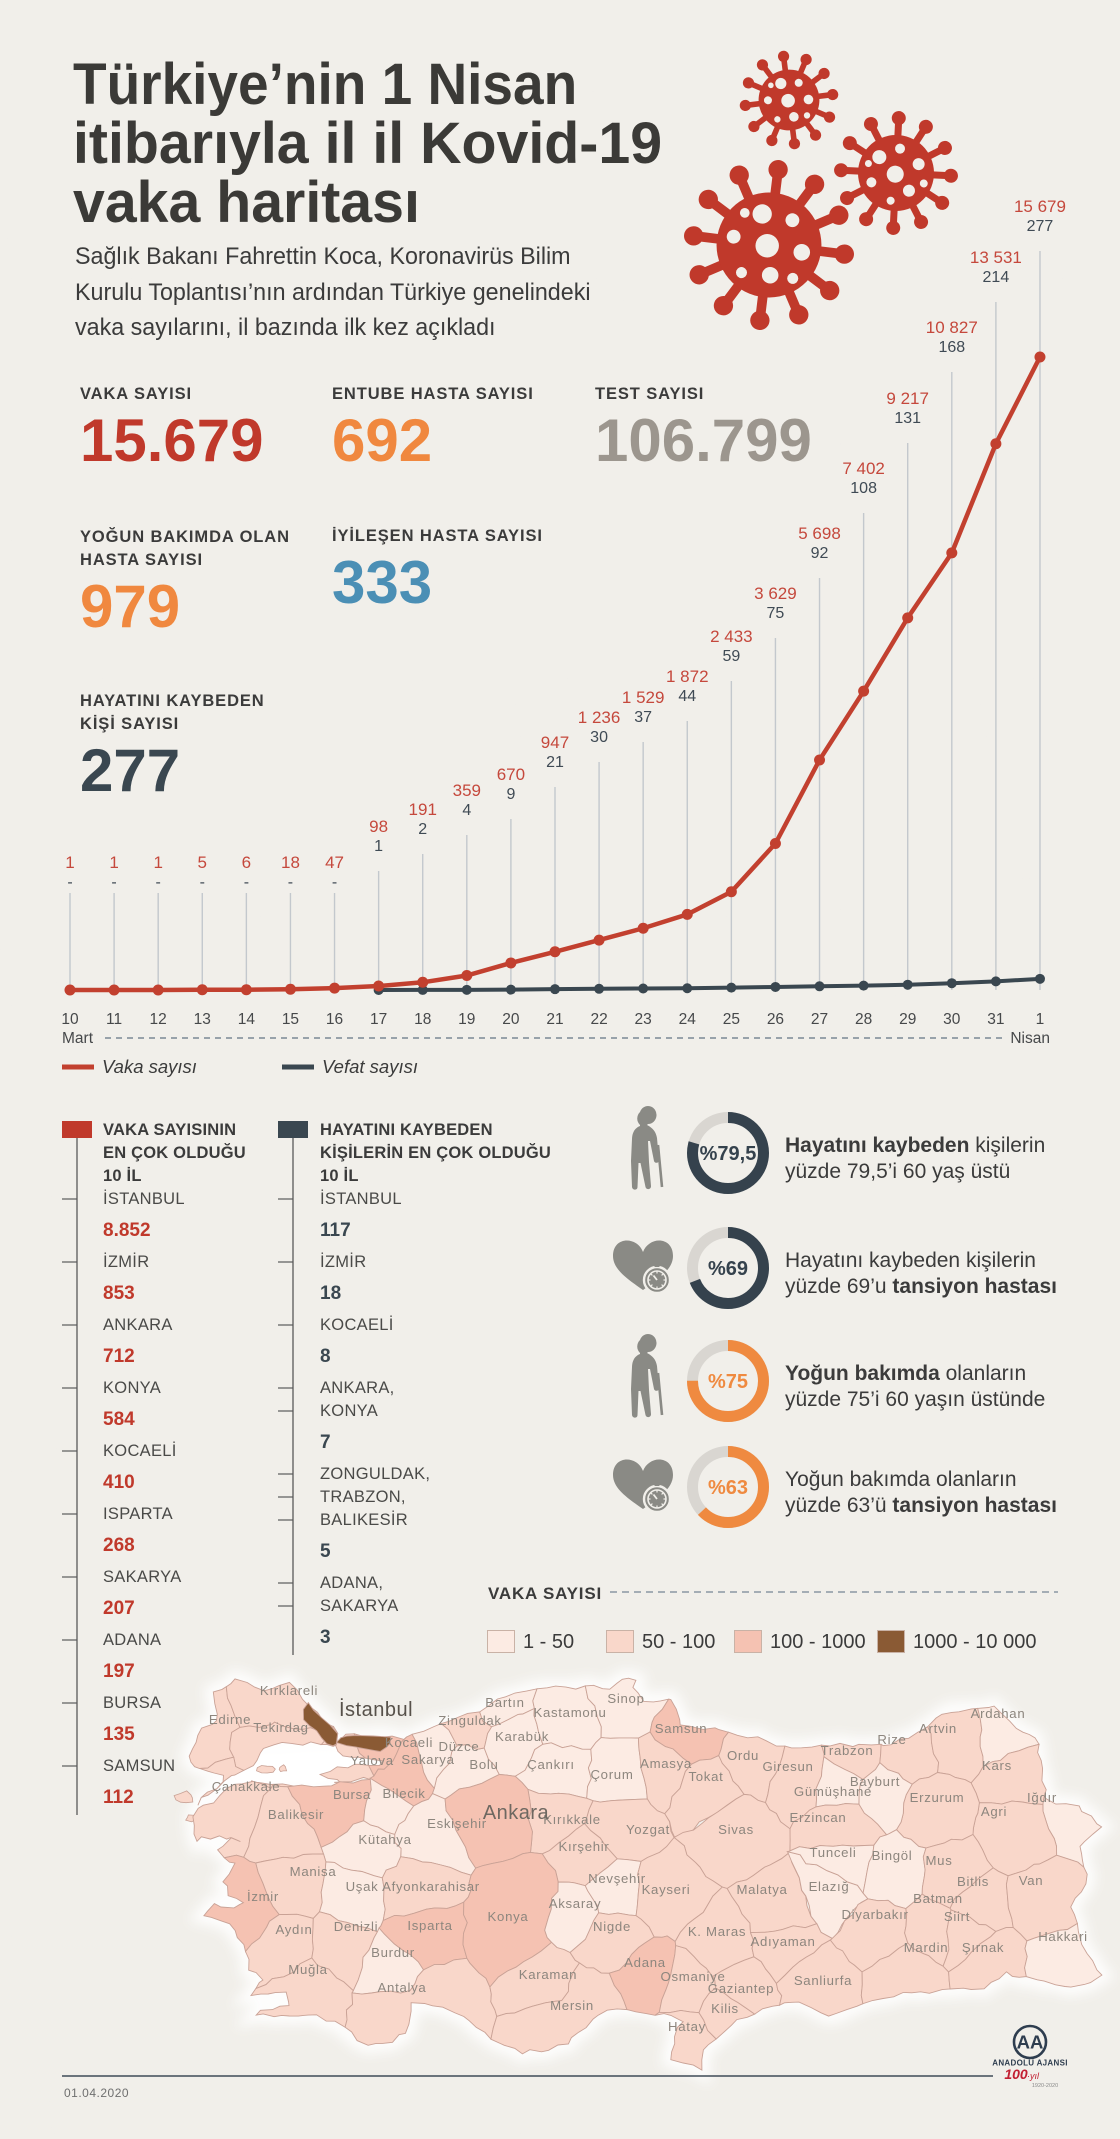 This screenshot has width=1120, height=2139. What do you see at coordinates (138, 1325) in the screenshot?
I see `list-item-name: ANKARA` at bounding box center [138, 1325].